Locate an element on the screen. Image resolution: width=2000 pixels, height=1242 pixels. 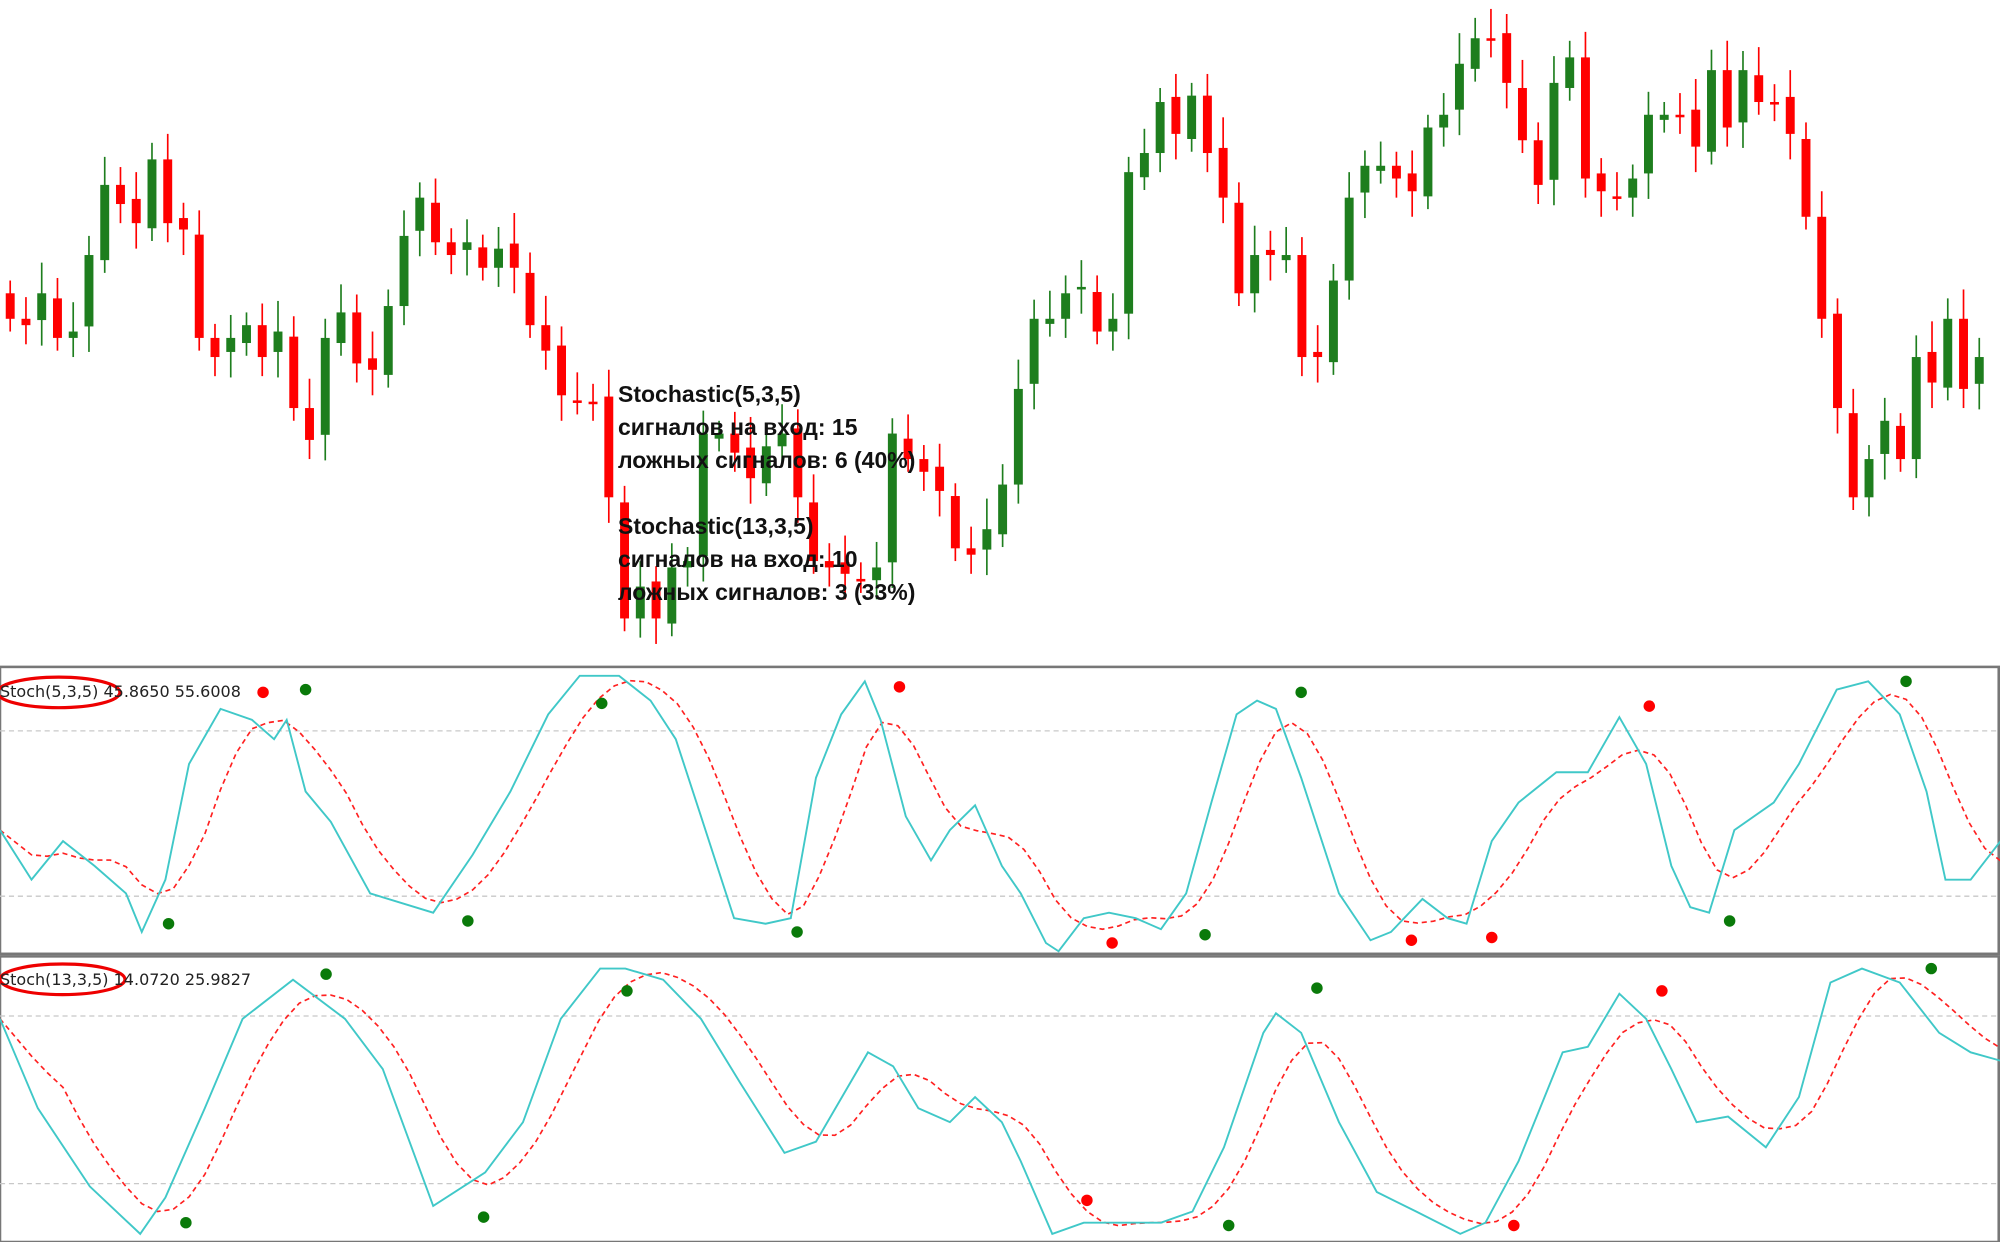
stoch-5-label: Stoch(5,3,5) 45.8650 55.6008 is located at coordinates (120, 691).